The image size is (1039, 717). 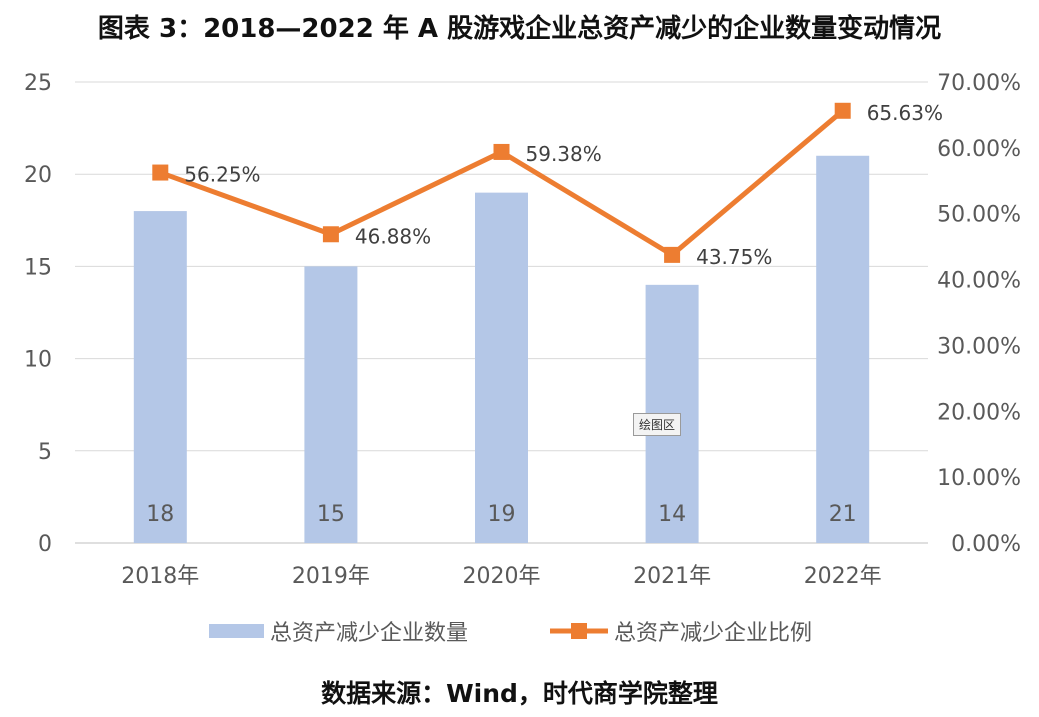 I want to click on bar-data-label: 21, so click(x=843, y=514).